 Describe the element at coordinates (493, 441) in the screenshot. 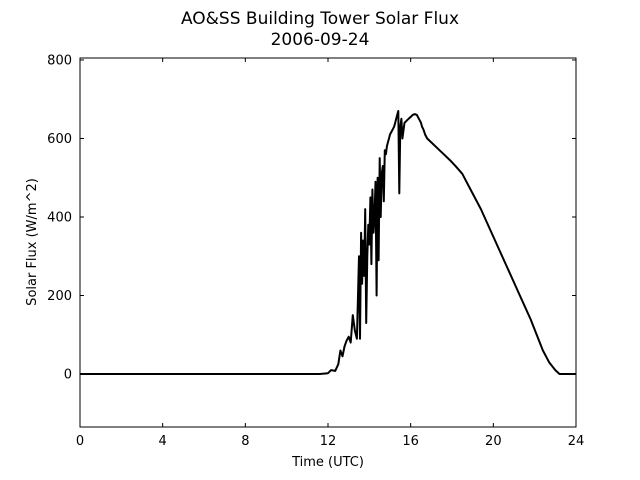

I see `x-tick-label: 20` at that location.